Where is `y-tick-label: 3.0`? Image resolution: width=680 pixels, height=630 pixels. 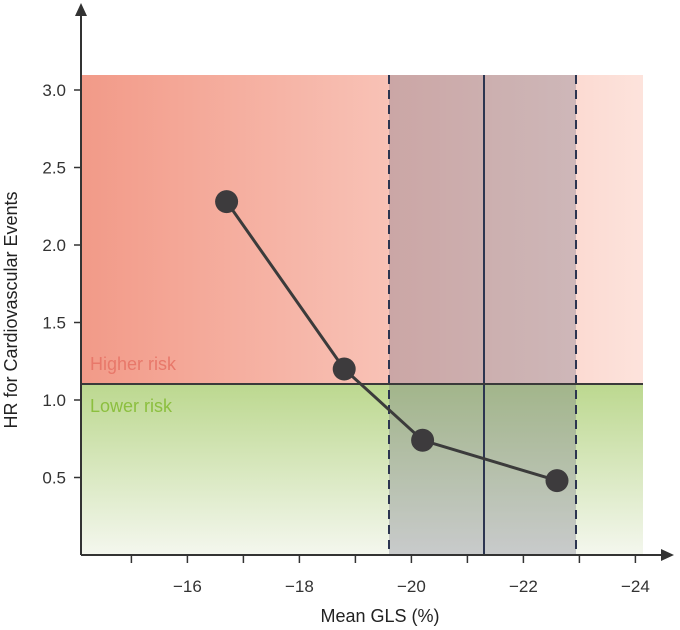 y-tick-label: 3.0 is located at coordinates (54, 90).